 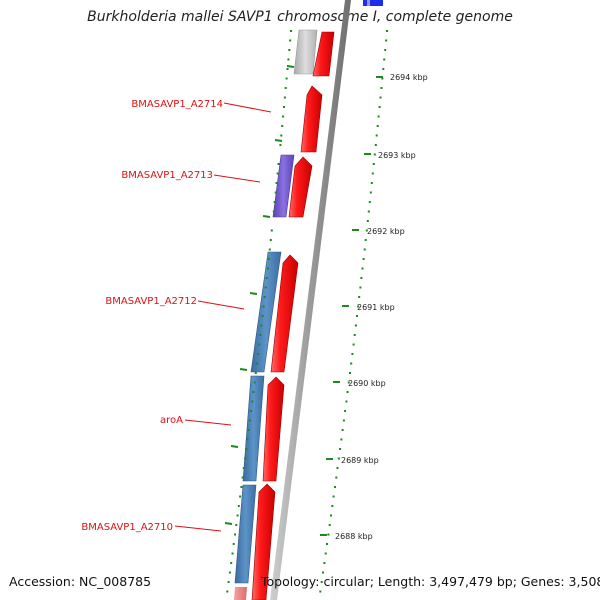 I want to click on inner-tick-marks, so click(x=259, y=295).